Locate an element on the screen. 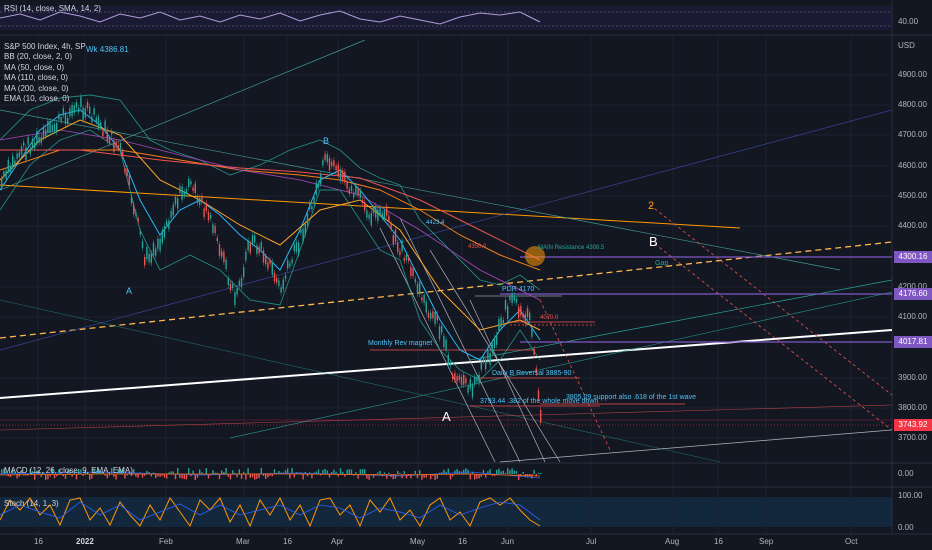 This screenshot has width=932, height=550. time-tick: Jul is located at coordinates (591, 541).